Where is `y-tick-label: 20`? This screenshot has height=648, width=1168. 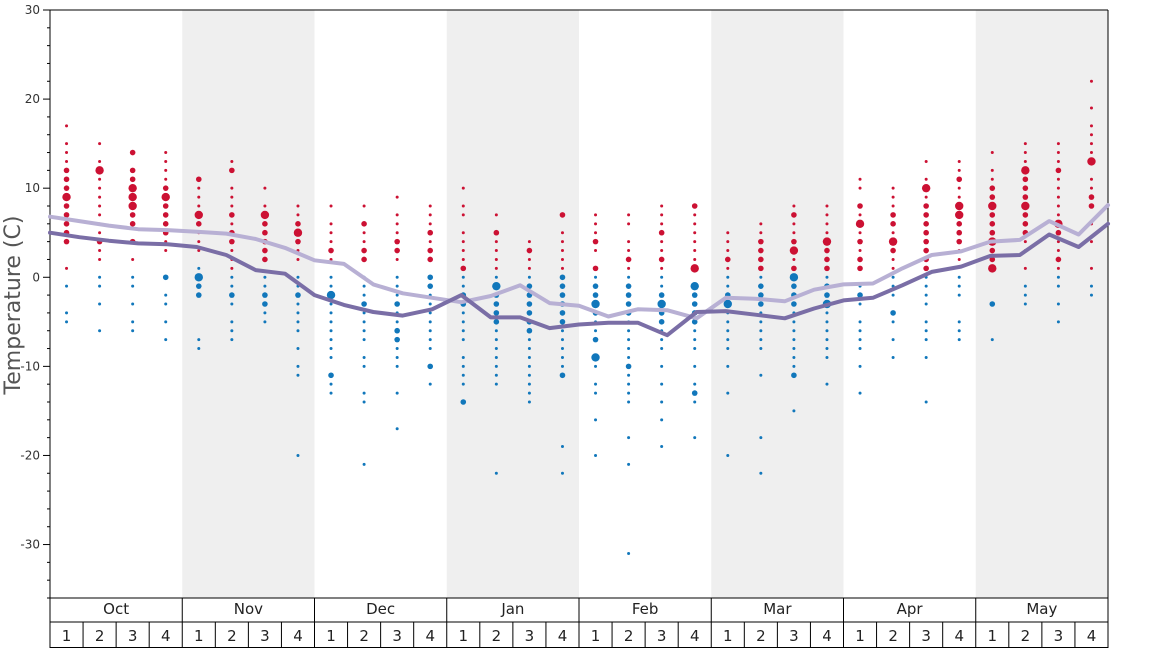
y-tick-label: 20 is located at coordinates (32, 99).